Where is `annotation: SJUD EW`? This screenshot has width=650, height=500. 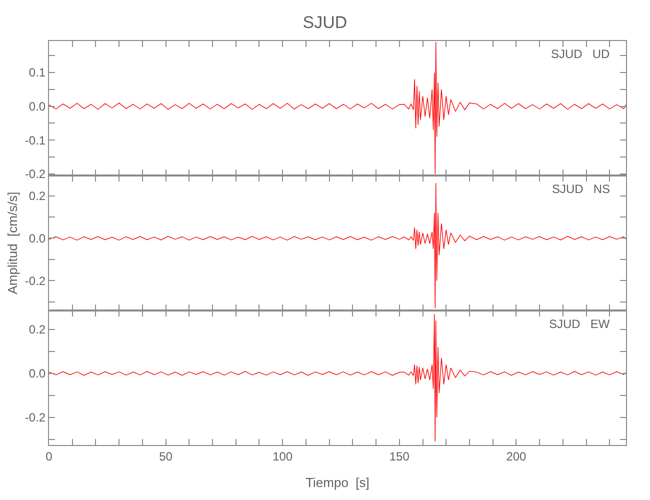 annotation: SJUD EW is located at coordinates (579, 324).